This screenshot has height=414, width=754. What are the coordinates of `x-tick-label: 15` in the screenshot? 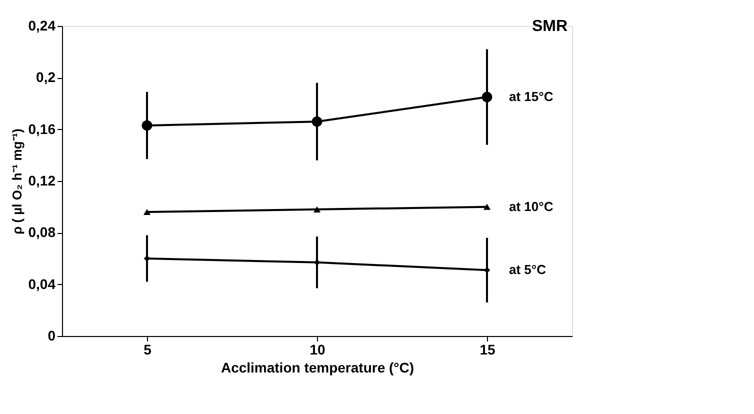 It's located at (488, 350).